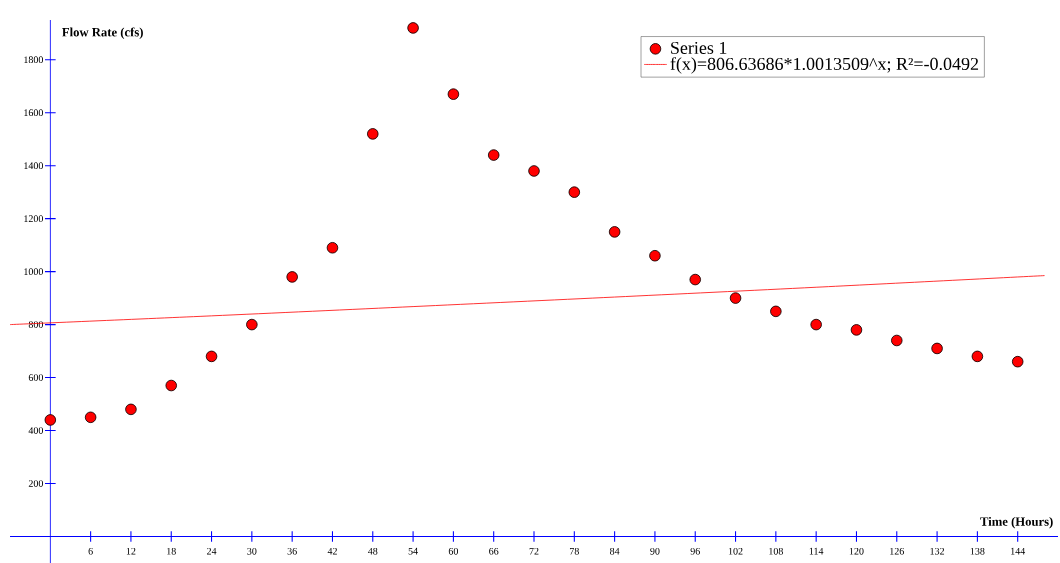  Describe the element at coordinates (34, 113) in the screenshot. I see `y-tick-label: 1600` at that location.